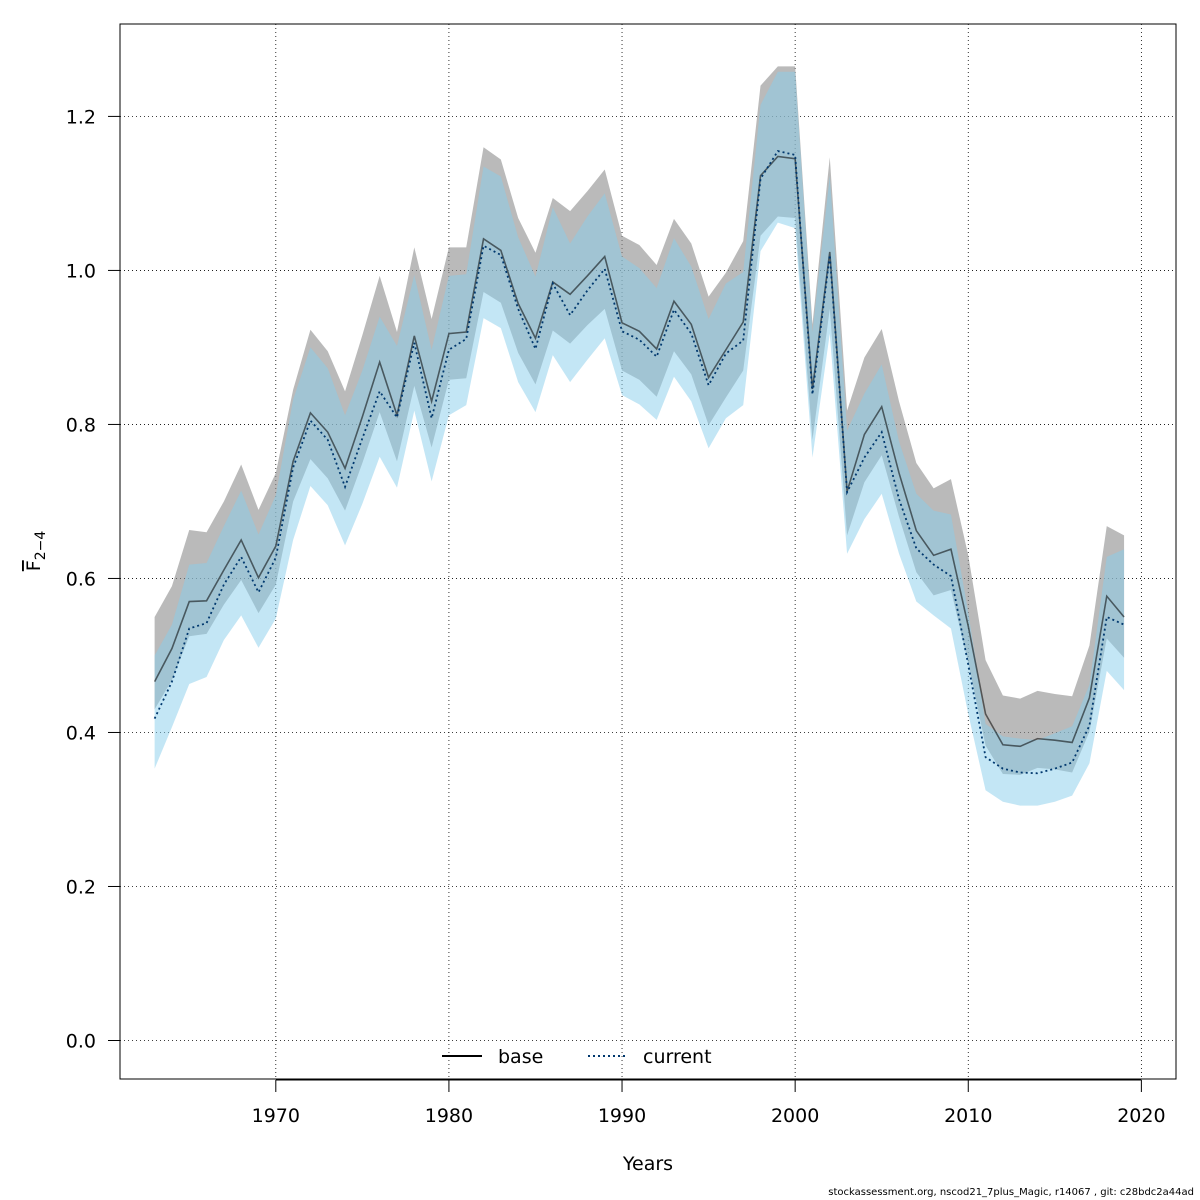 The width and height of the screenshot is (1200, 1200). I want to click on y-axis-title: F2−4, so click(36, 551).